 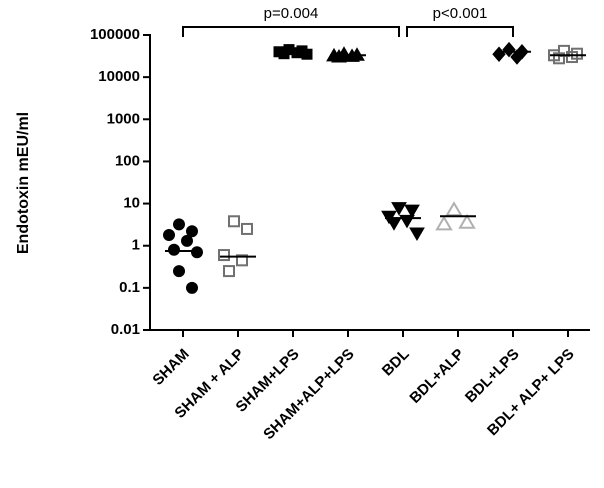 I want to click on p-value-label: p<0.001, so click(x=460, y=13).